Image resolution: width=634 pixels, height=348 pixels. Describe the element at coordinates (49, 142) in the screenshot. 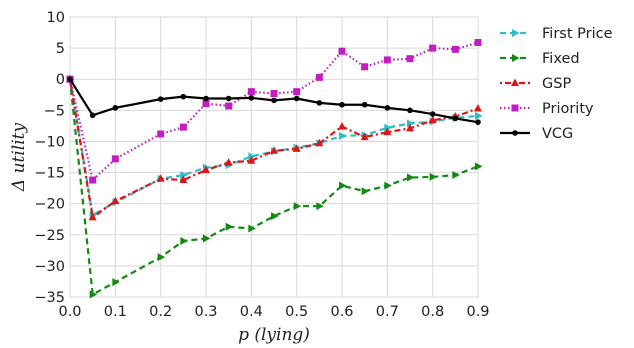

I see `y-tick-label: −10` at that location.